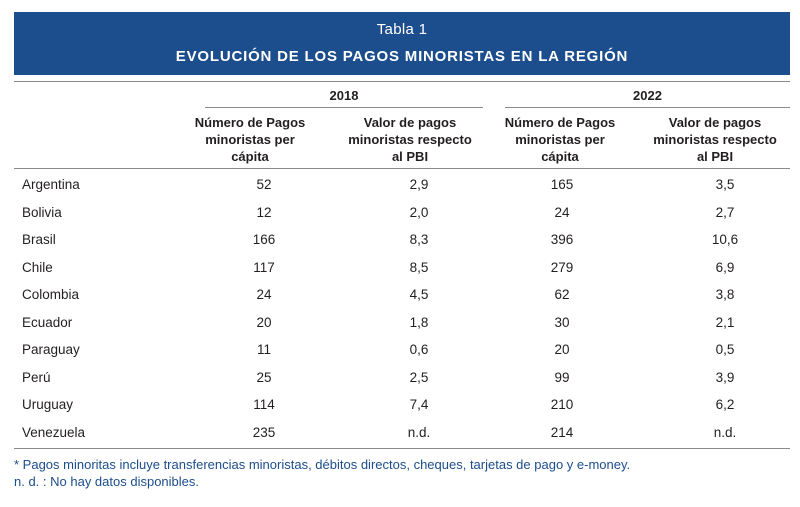  Describe the element at coordinates (107, 481) in the screenshot. I see `footnote-nd: n. d. : No hay datos disponibles.` at that location.